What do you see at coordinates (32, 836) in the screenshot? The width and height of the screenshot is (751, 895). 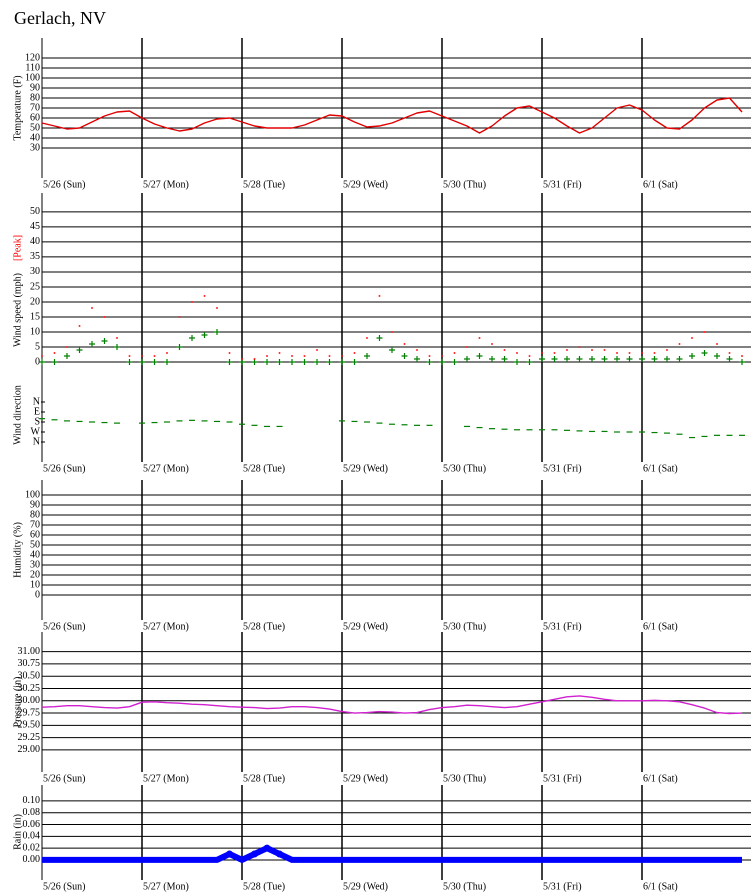 I see `y-tick-label: 0.04` at bounding box center [32, 836].